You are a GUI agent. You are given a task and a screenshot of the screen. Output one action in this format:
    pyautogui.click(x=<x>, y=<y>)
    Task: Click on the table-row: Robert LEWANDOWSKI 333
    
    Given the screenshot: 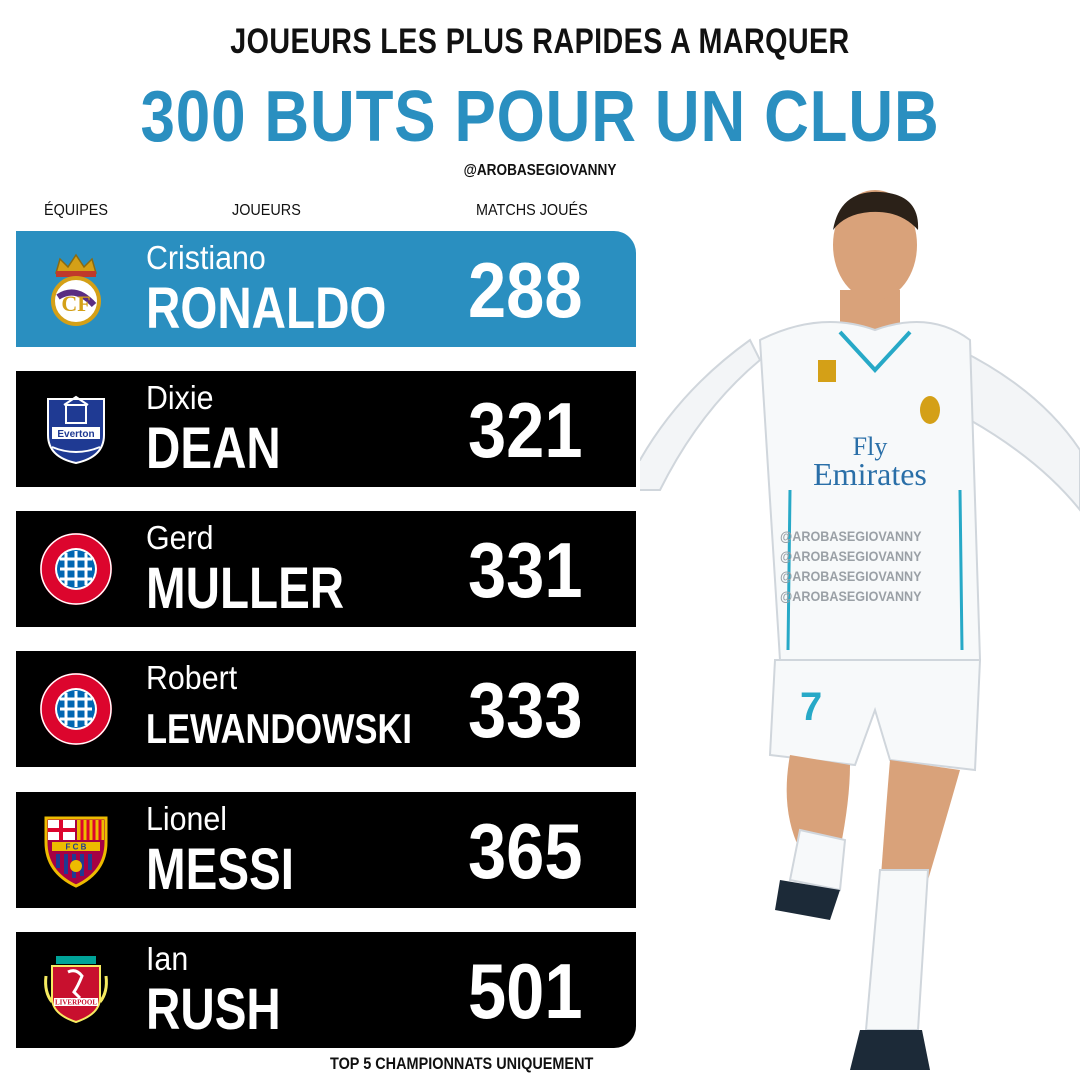 What is the action you would take?
    pyautogui.click(x=326, y=709)
    